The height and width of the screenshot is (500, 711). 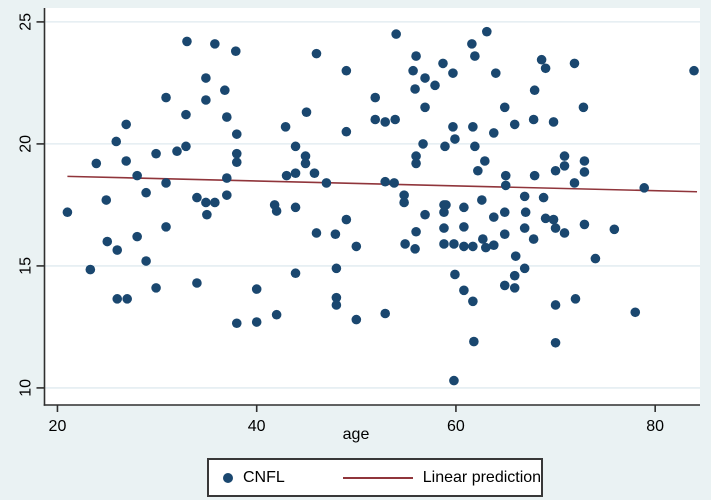 What do you see at coordinates (257, 426) in the screenshot?
I see `x-tick-label: 40` at bounding box center [257, 426].